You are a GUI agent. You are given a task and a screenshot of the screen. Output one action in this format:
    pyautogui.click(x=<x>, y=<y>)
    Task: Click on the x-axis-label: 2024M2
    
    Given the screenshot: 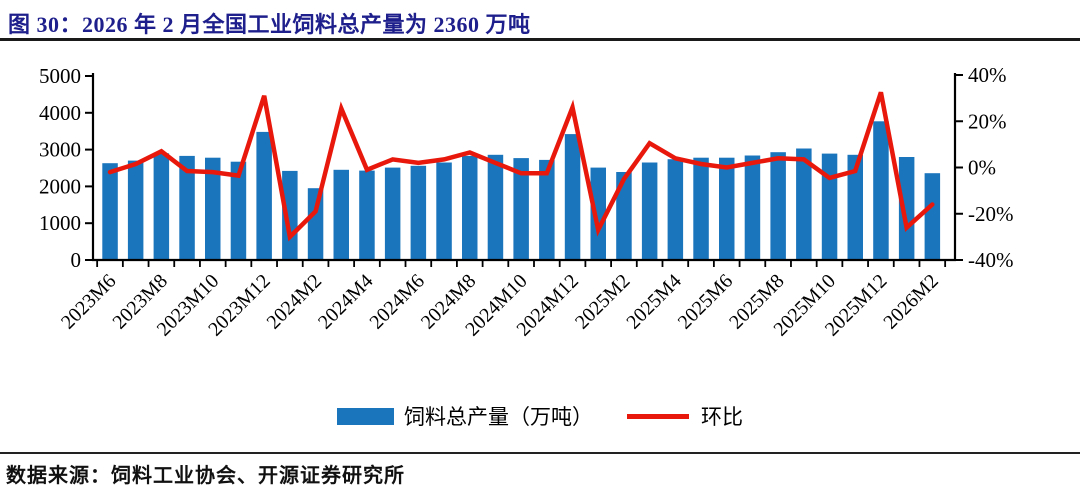 What is the action you would take?
    pyautogui.click(x=294, y=301)
    